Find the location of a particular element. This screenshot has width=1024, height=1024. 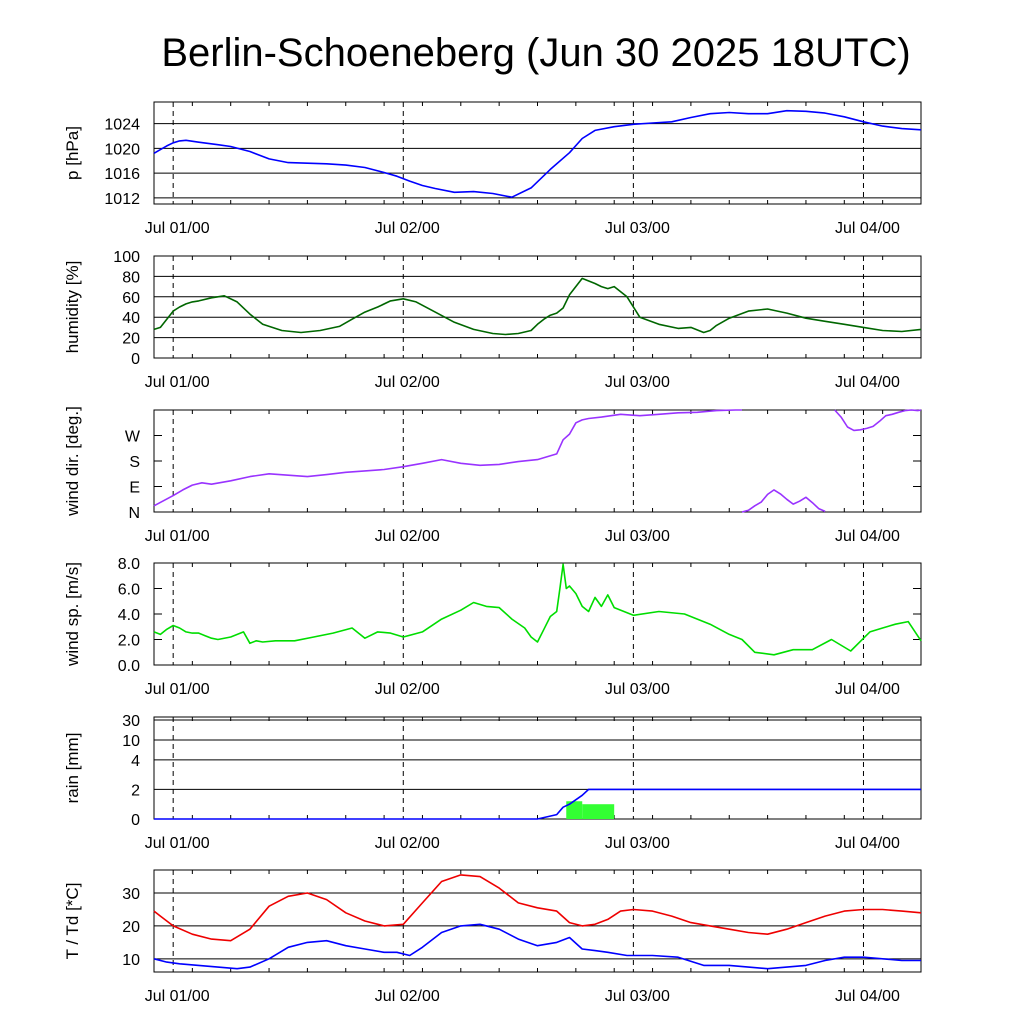

y-axis-label: wind sp. [m/s] is located at coordinates (72, 614).